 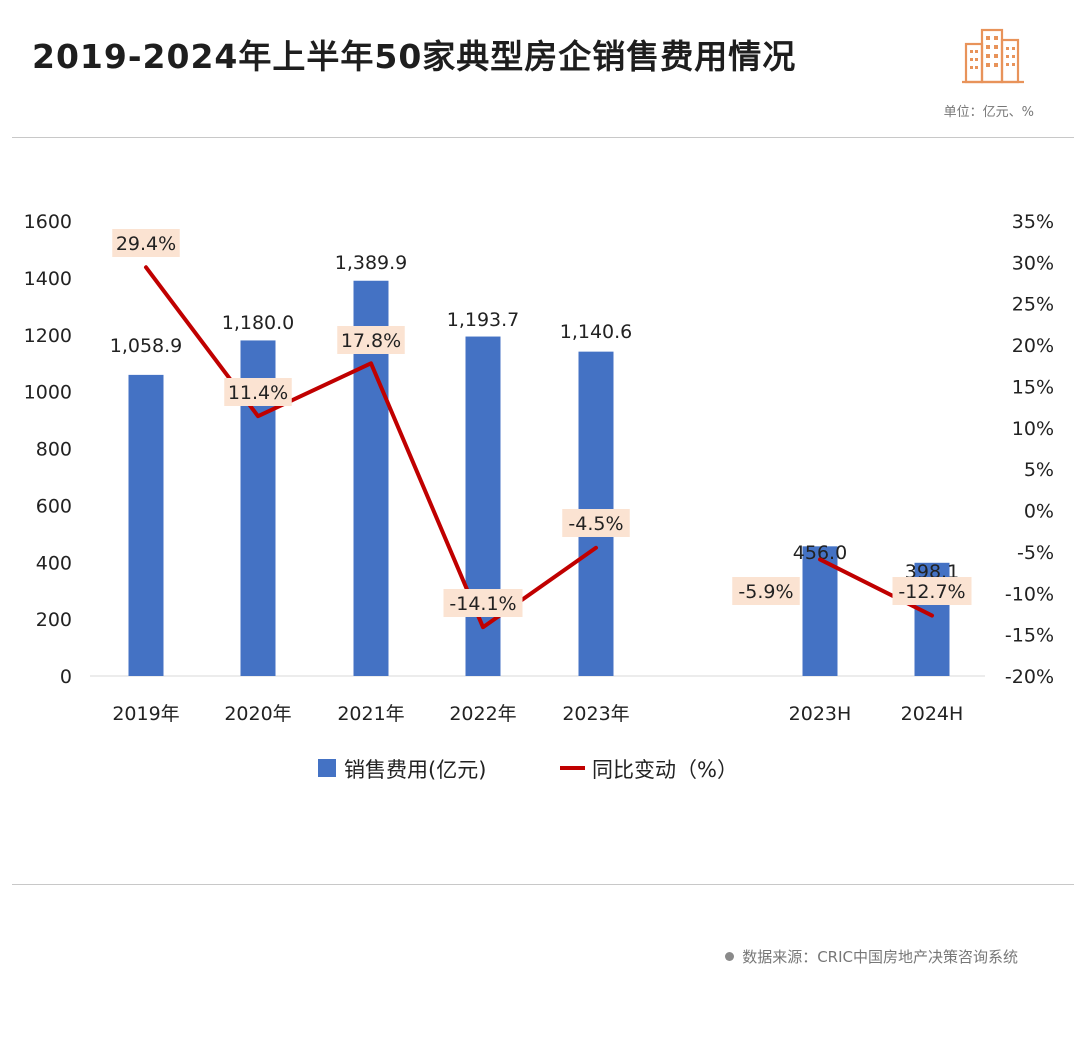 What do you see at coordinates (1029, 636) in the screenshot?
I see `y-right-tick-label: -15%` at bounding box center [1029, 636].